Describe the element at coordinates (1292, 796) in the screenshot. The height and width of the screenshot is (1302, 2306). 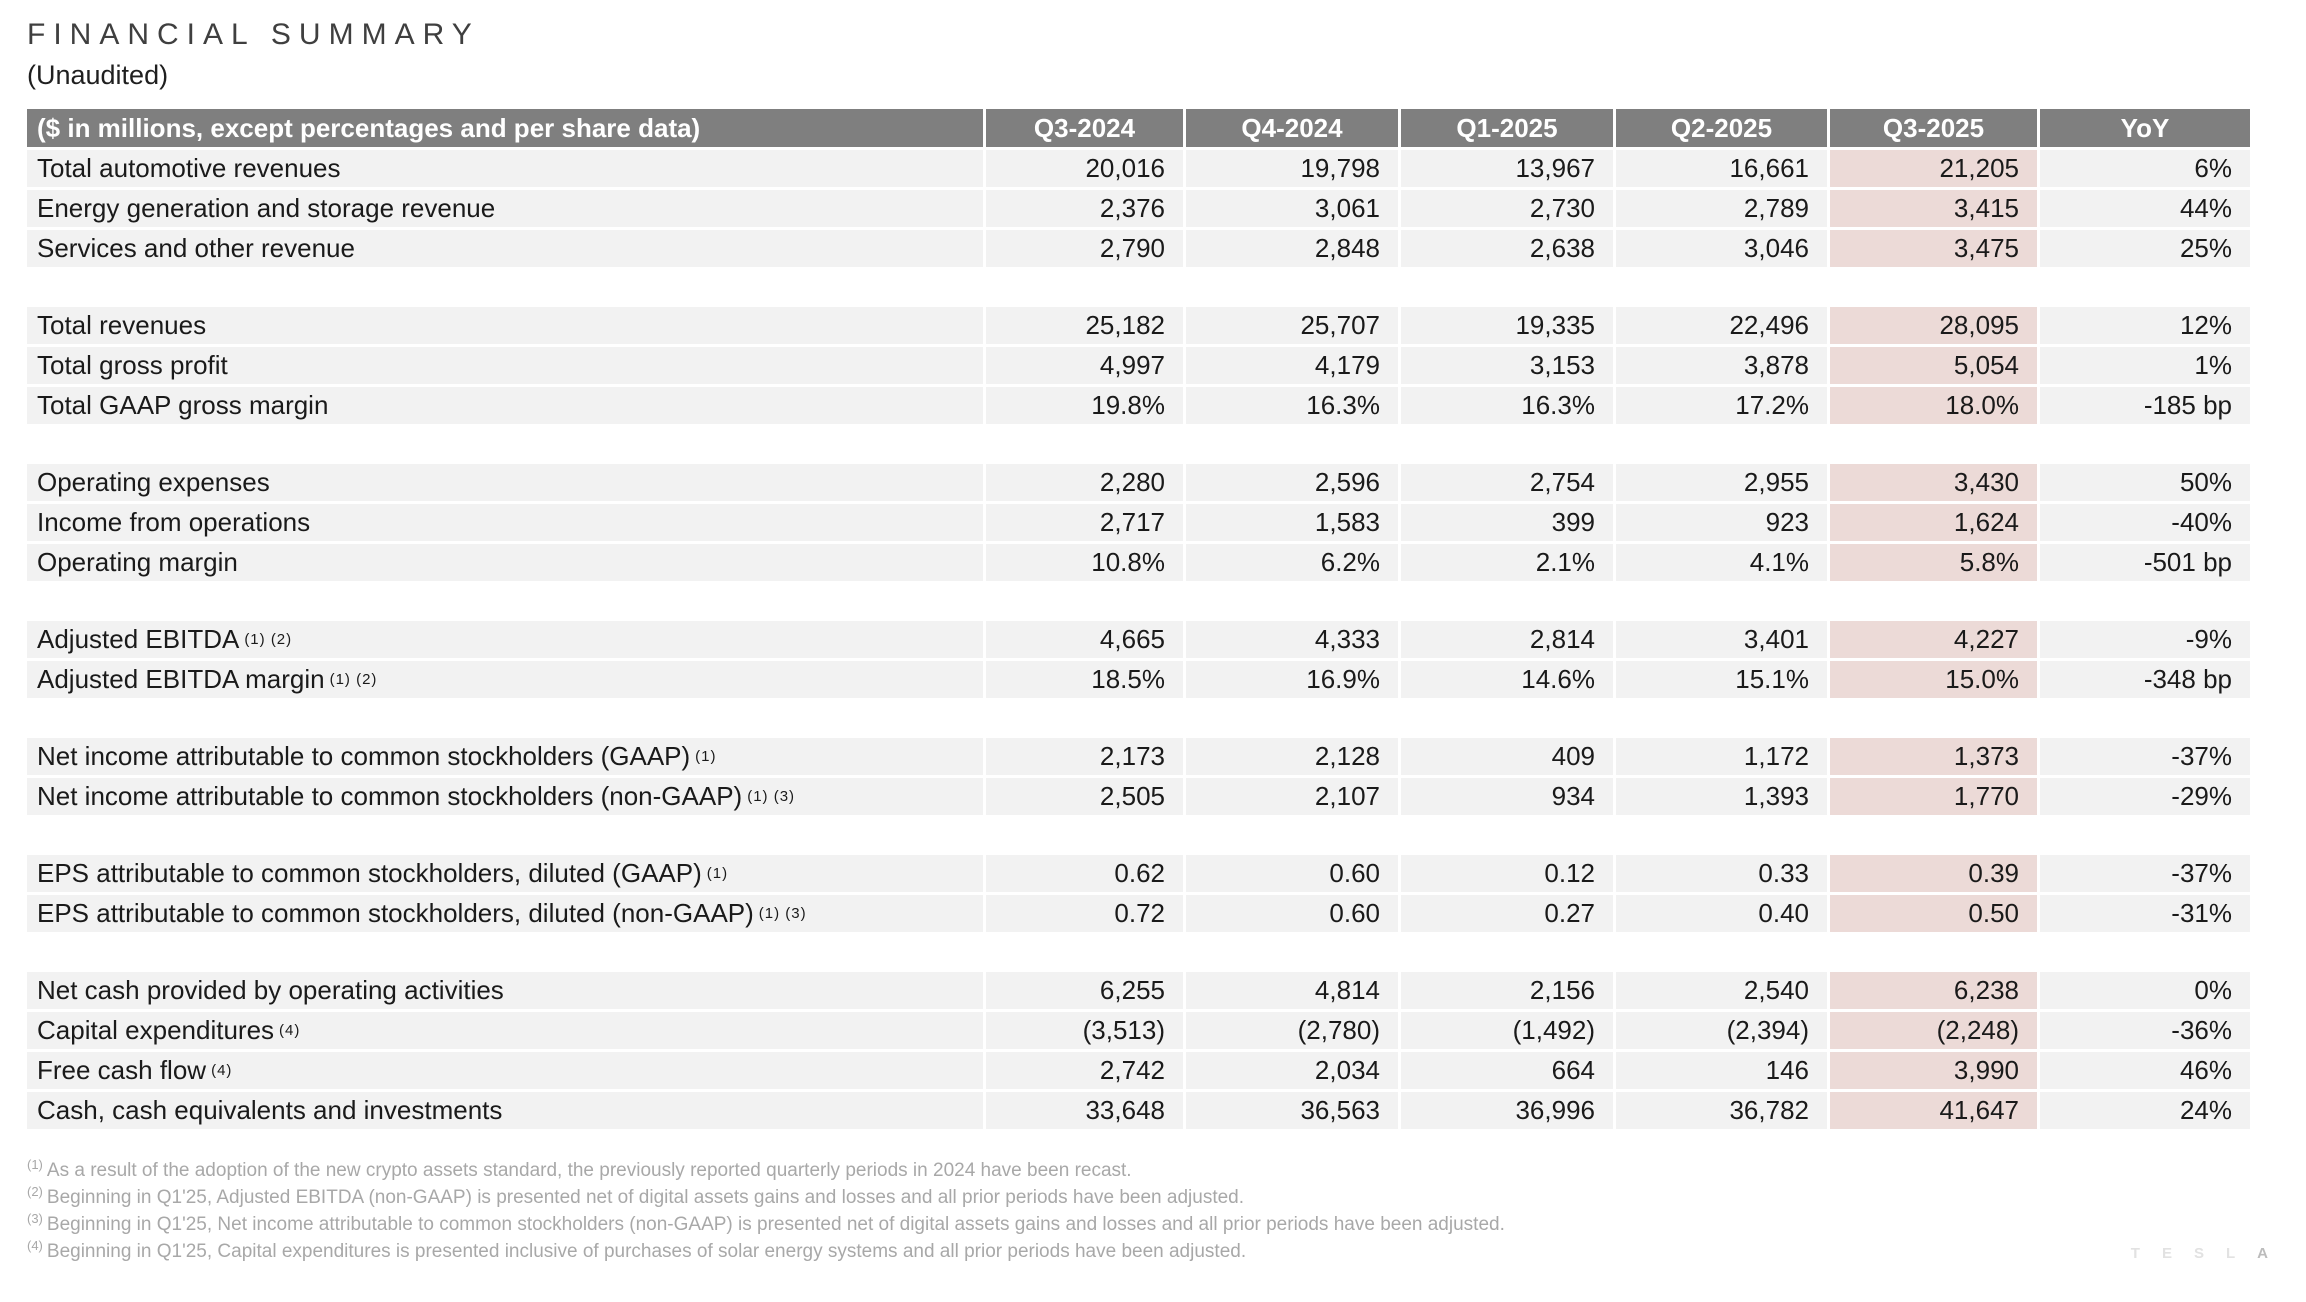
I see `cell-value: 2,107` at that location.